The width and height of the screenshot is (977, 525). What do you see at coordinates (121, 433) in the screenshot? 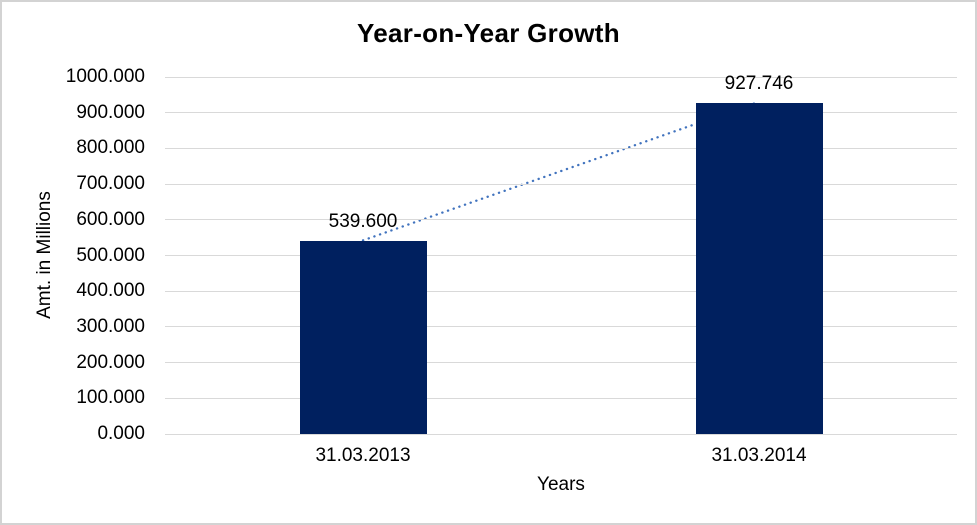
I see `y-tick-label: 0.000` at bounding box center [121, 433].